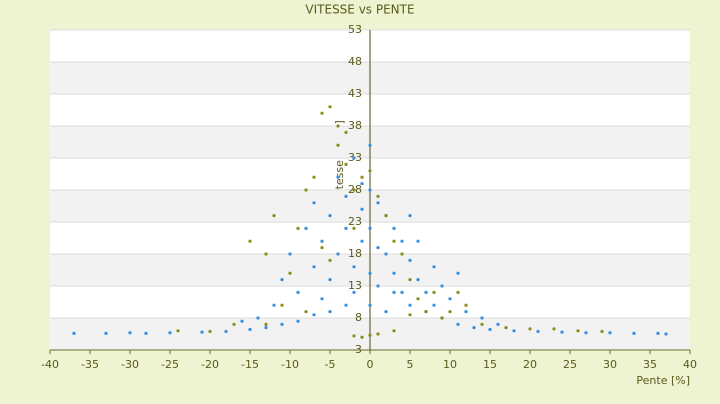  What do you see at coordinates (130, 364) in the screenshot?
I see `x-tick-label: -30` at bounding box center [130, 364].